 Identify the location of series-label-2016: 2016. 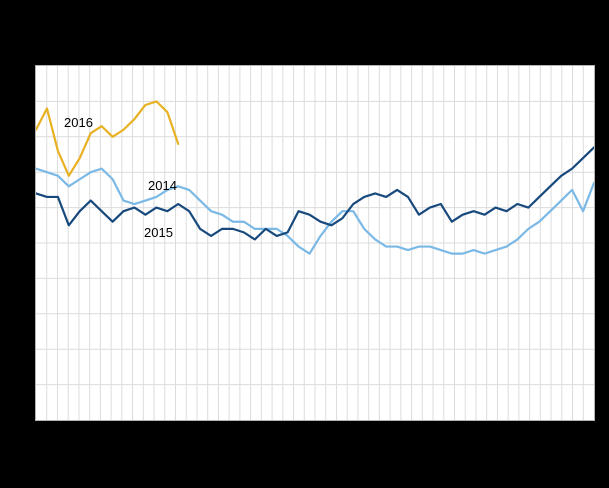
(78, 122).